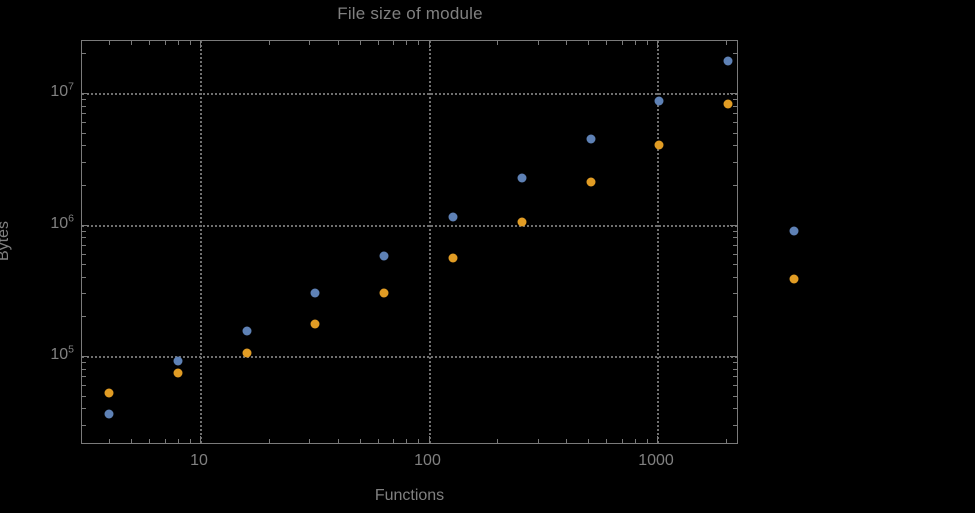 Image resolution: width=975 pixels, height=513 pixels. I want to click on y-axis-label: Bytes, so click(6, 241).